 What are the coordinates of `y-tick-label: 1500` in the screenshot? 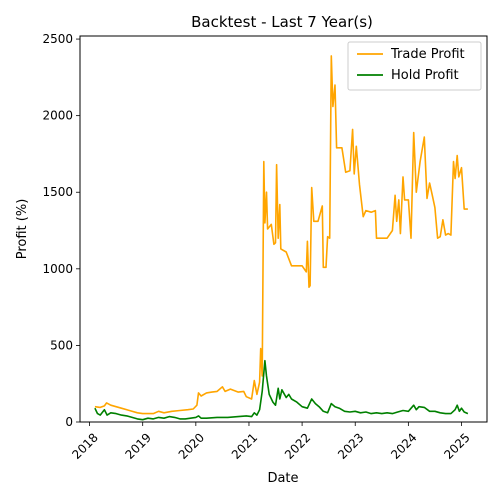 It's located at (57, 192).